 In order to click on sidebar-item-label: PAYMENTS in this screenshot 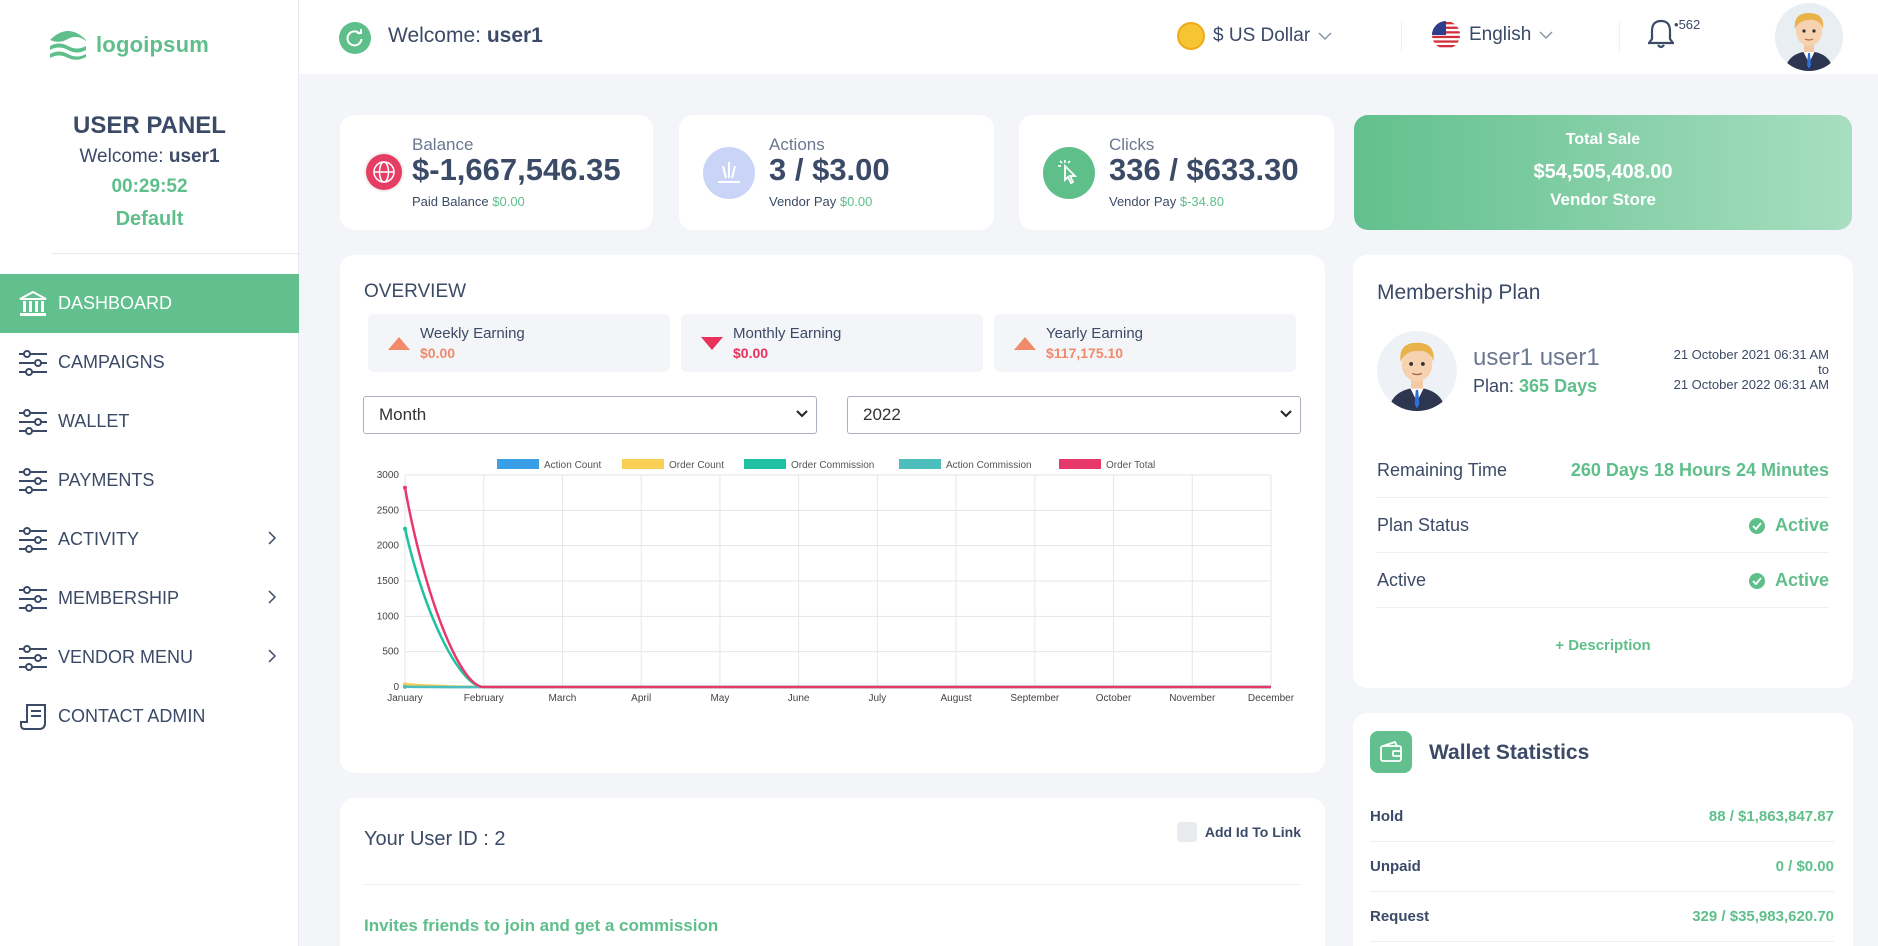, I will do `click(106, 480)`.